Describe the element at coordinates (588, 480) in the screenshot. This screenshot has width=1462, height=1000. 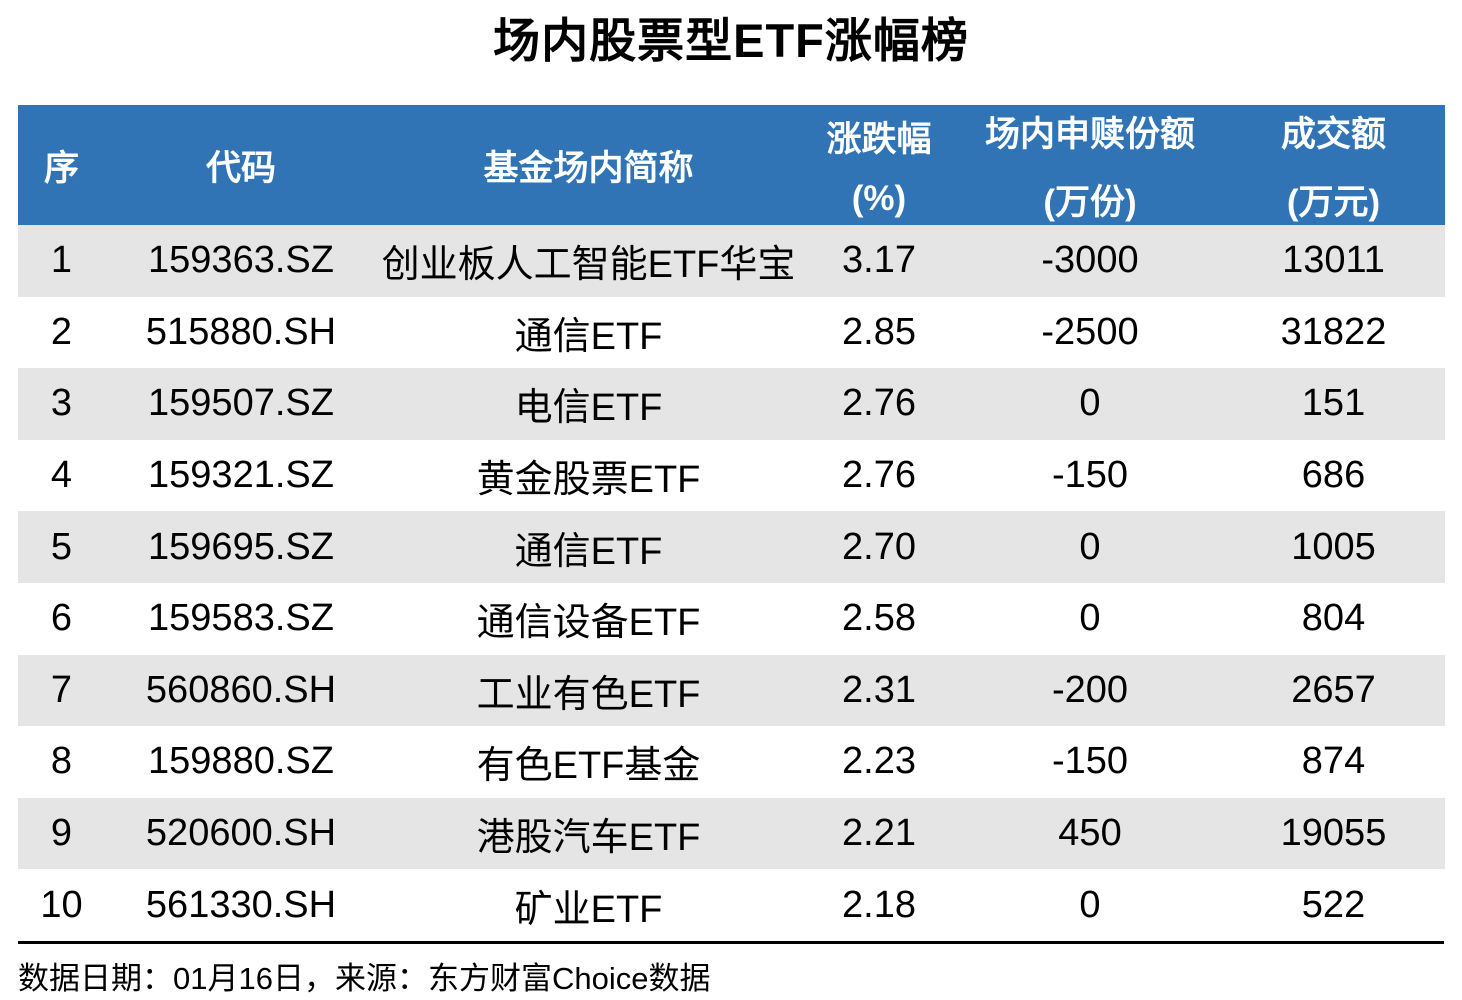
I see `cell-fund-name: 黄金股票ETF` at that location.